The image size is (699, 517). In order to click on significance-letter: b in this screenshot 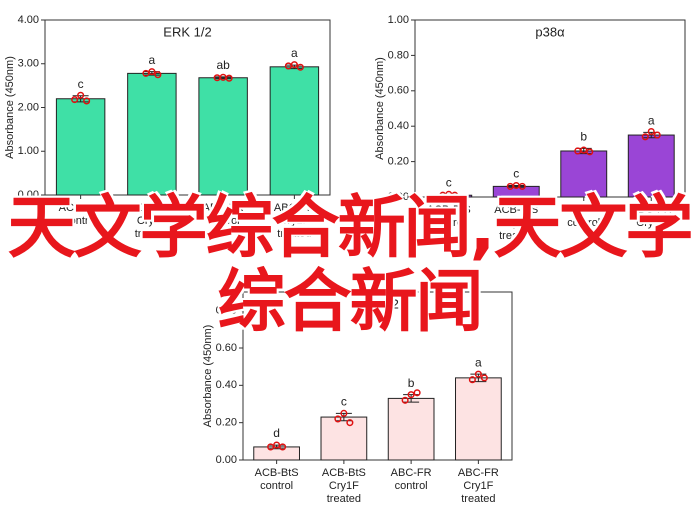, I will do `click(411, 383)`.